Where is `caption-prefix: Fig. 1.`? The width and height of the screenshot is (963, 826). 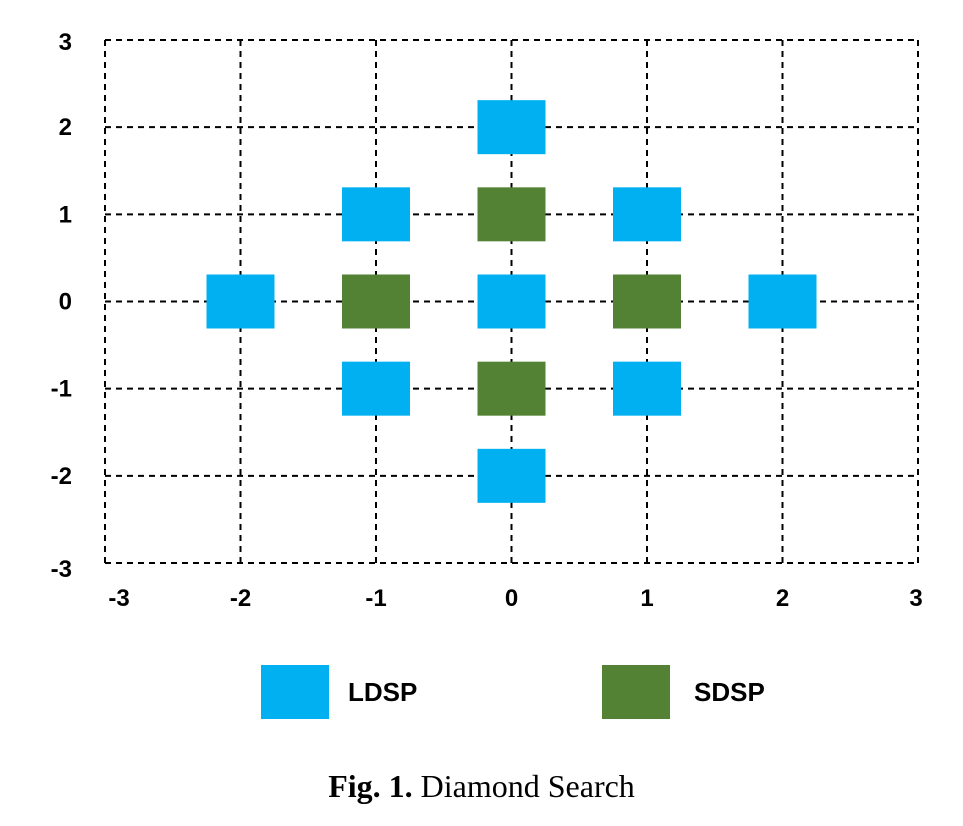 caption-prefix: Fig. 1. is located at coordinates (370, 786).